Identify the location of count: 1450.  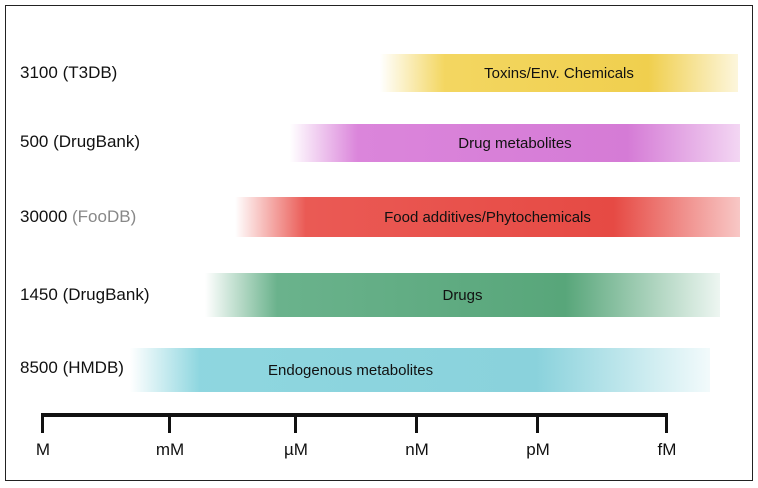
(39, 294).